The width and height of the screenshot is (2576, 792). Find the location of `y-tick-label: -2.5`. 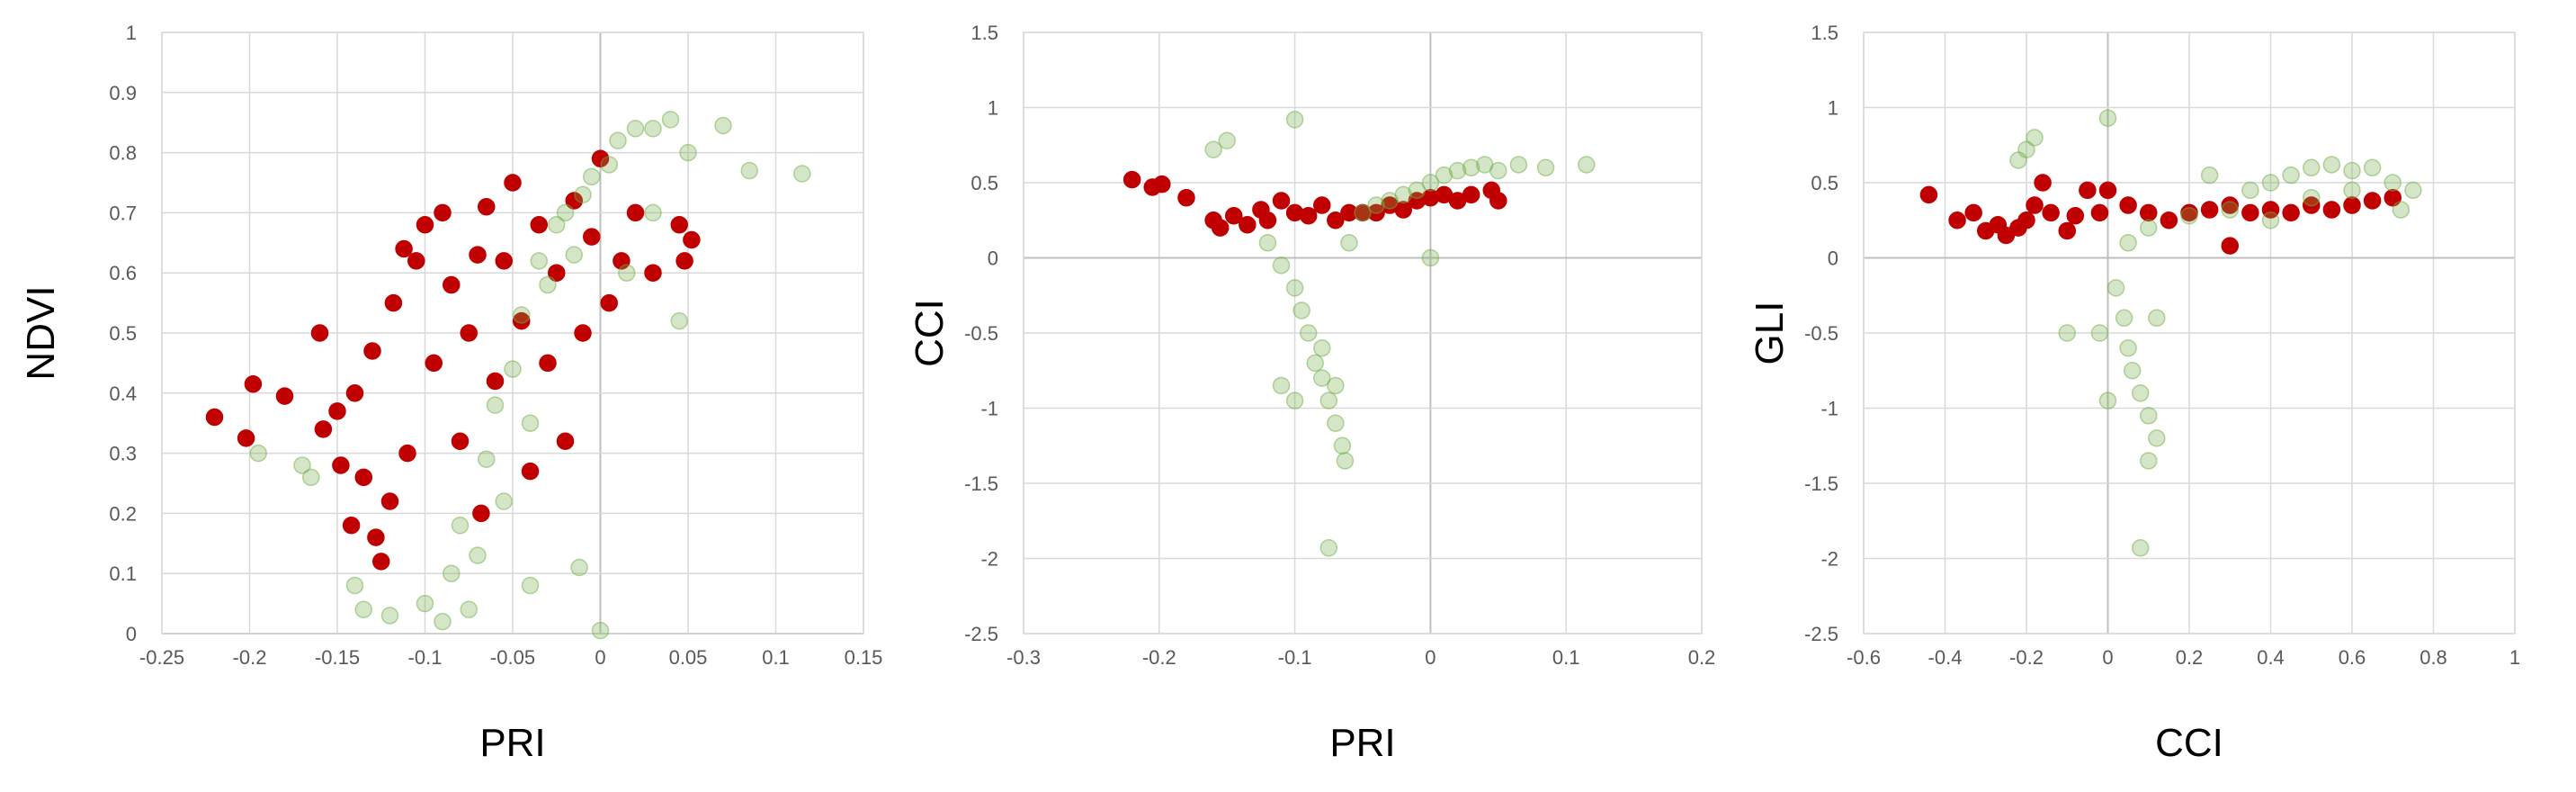

y-tick-label: -2.5 is located at coordinates (1821, 634).